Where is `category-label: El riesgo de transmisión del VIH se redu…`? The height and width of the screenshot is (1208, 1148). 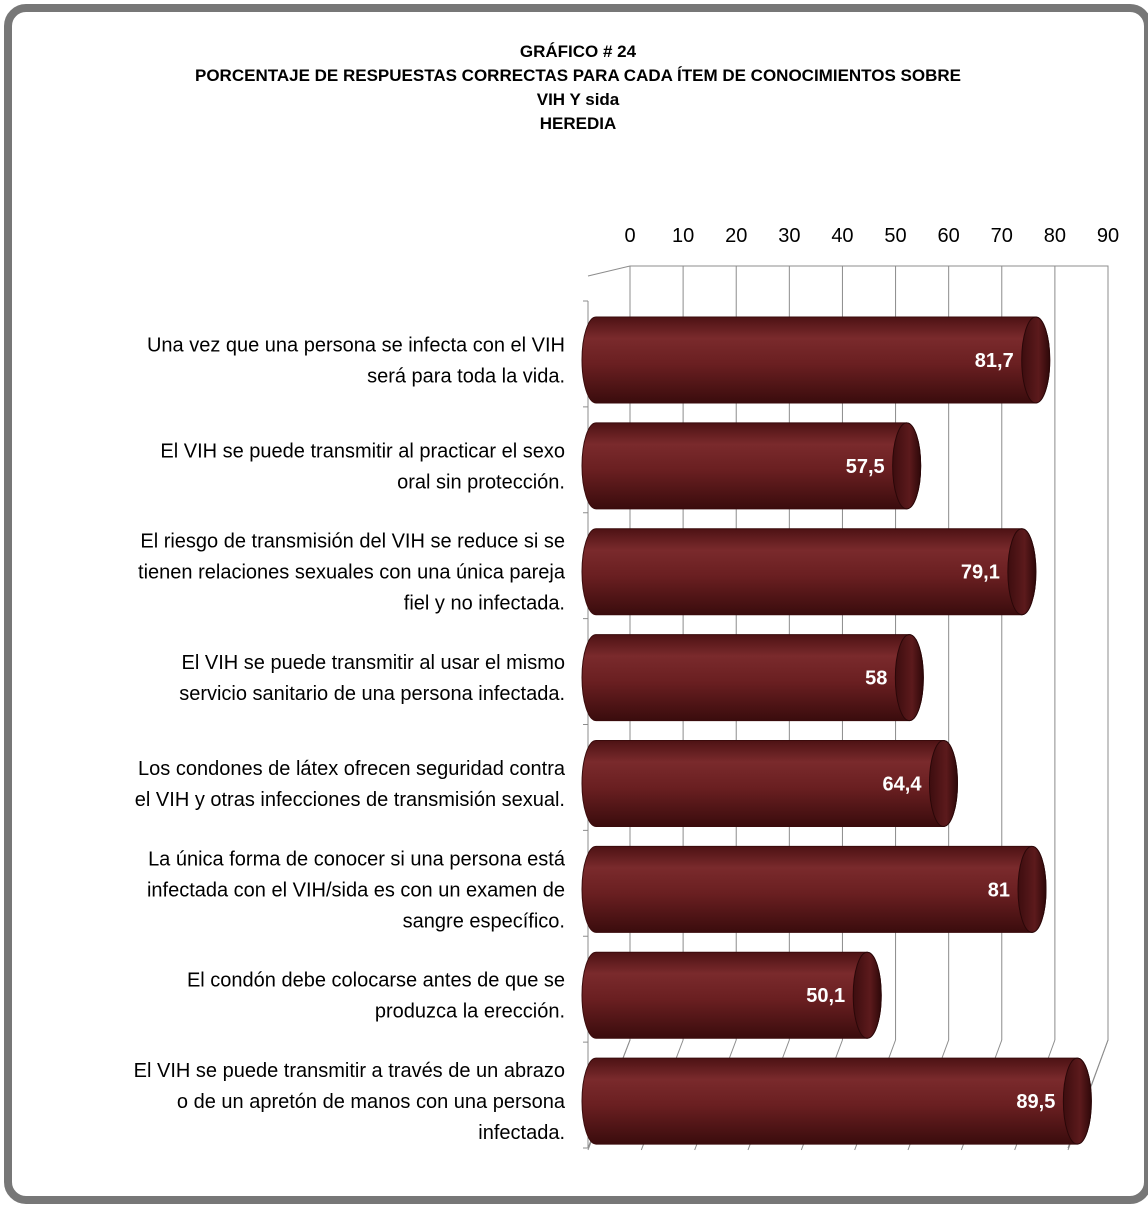
category-label: El riesgo de transmisión del VIH se redu… is located at coordinates (352, 573).